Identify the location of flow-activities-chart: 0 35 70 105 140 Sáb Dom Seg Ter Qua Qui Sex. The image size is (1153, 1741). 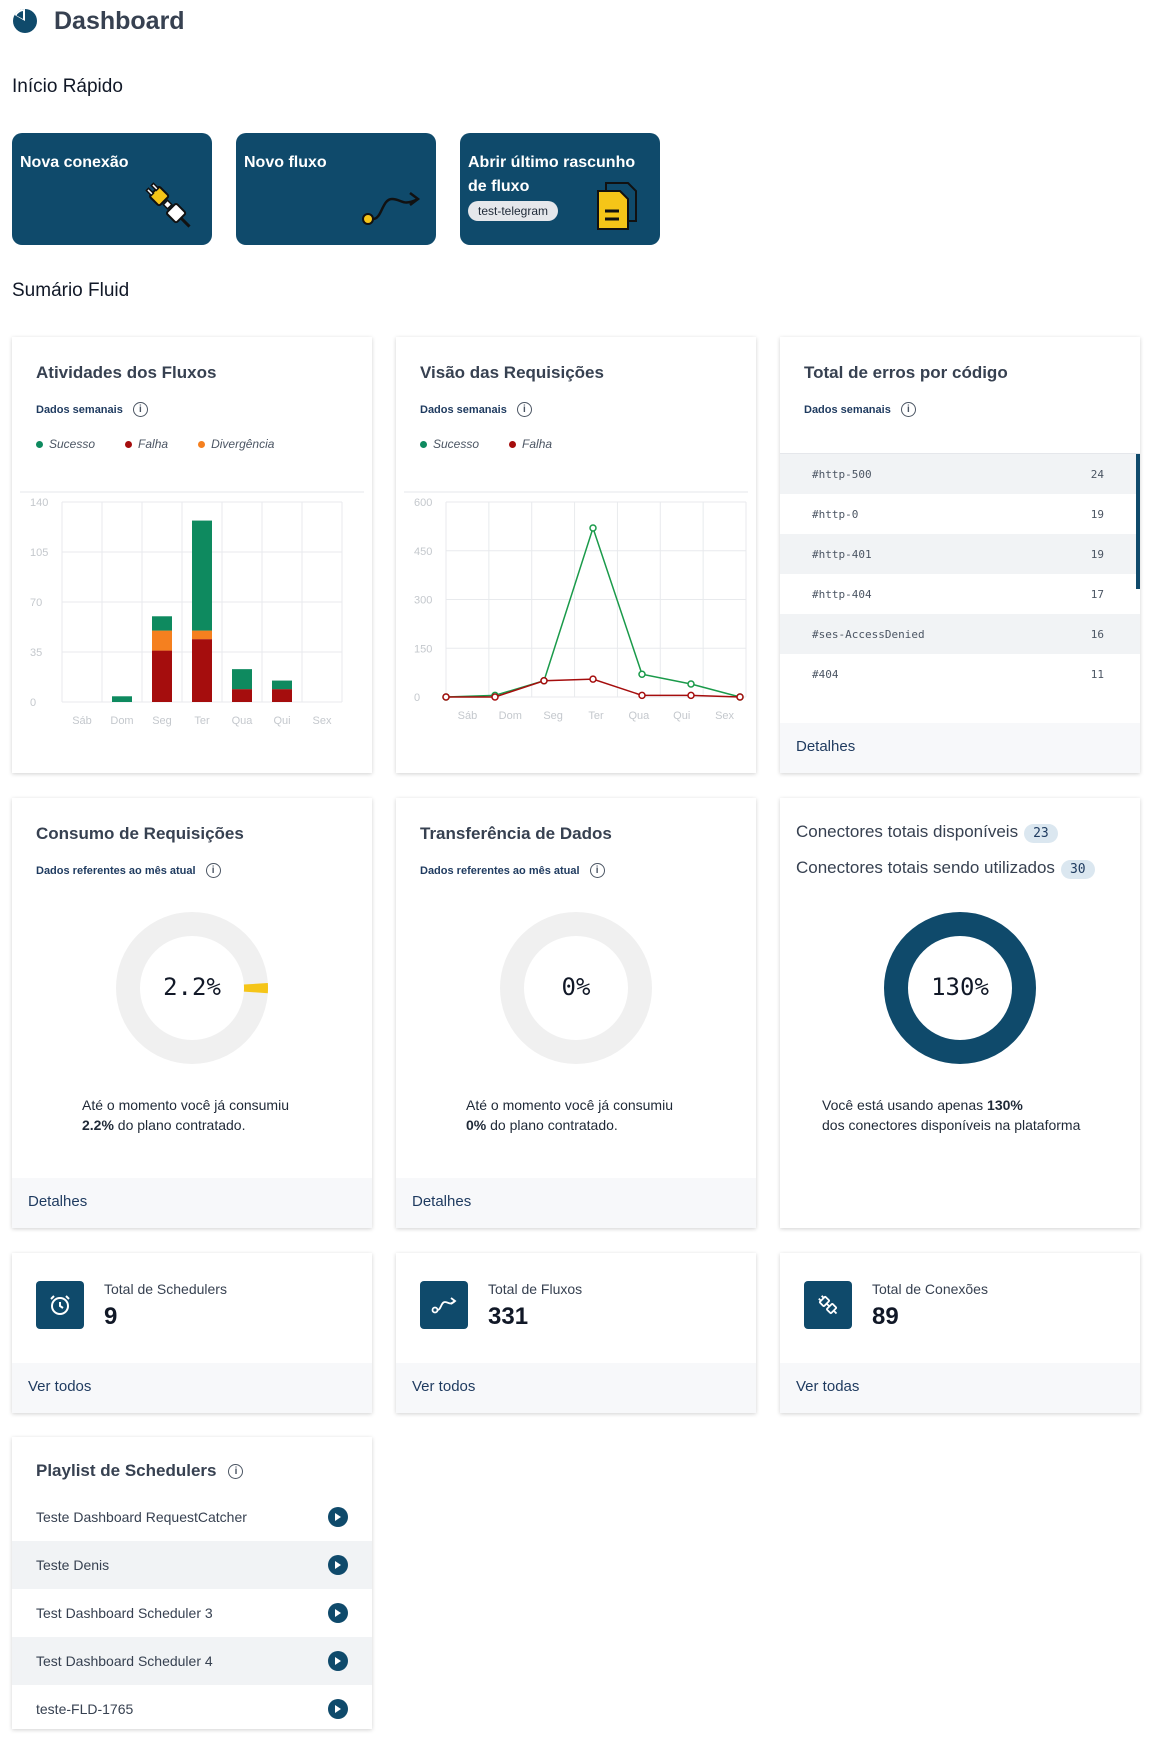
(192, 609).